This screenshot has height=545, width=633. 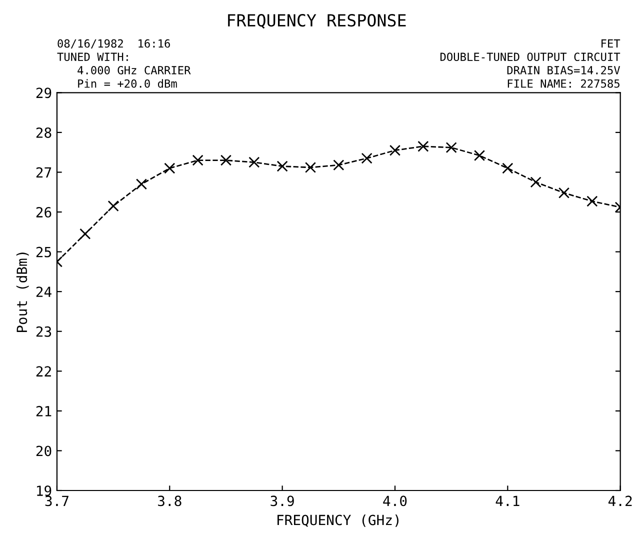 What do you see at coordinates (338, 520) in the screenshot?
I see `x-axis-title: FREQUENCY (GHz)` at bounding box center [338, 520].